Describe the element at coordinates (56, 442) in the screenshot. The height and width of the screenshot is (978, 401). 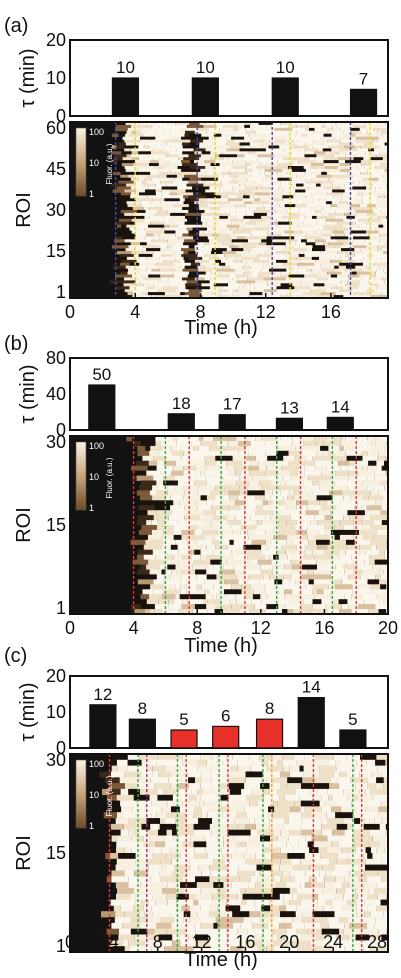
I see `heatmap-ytick-label: 30` at that location.